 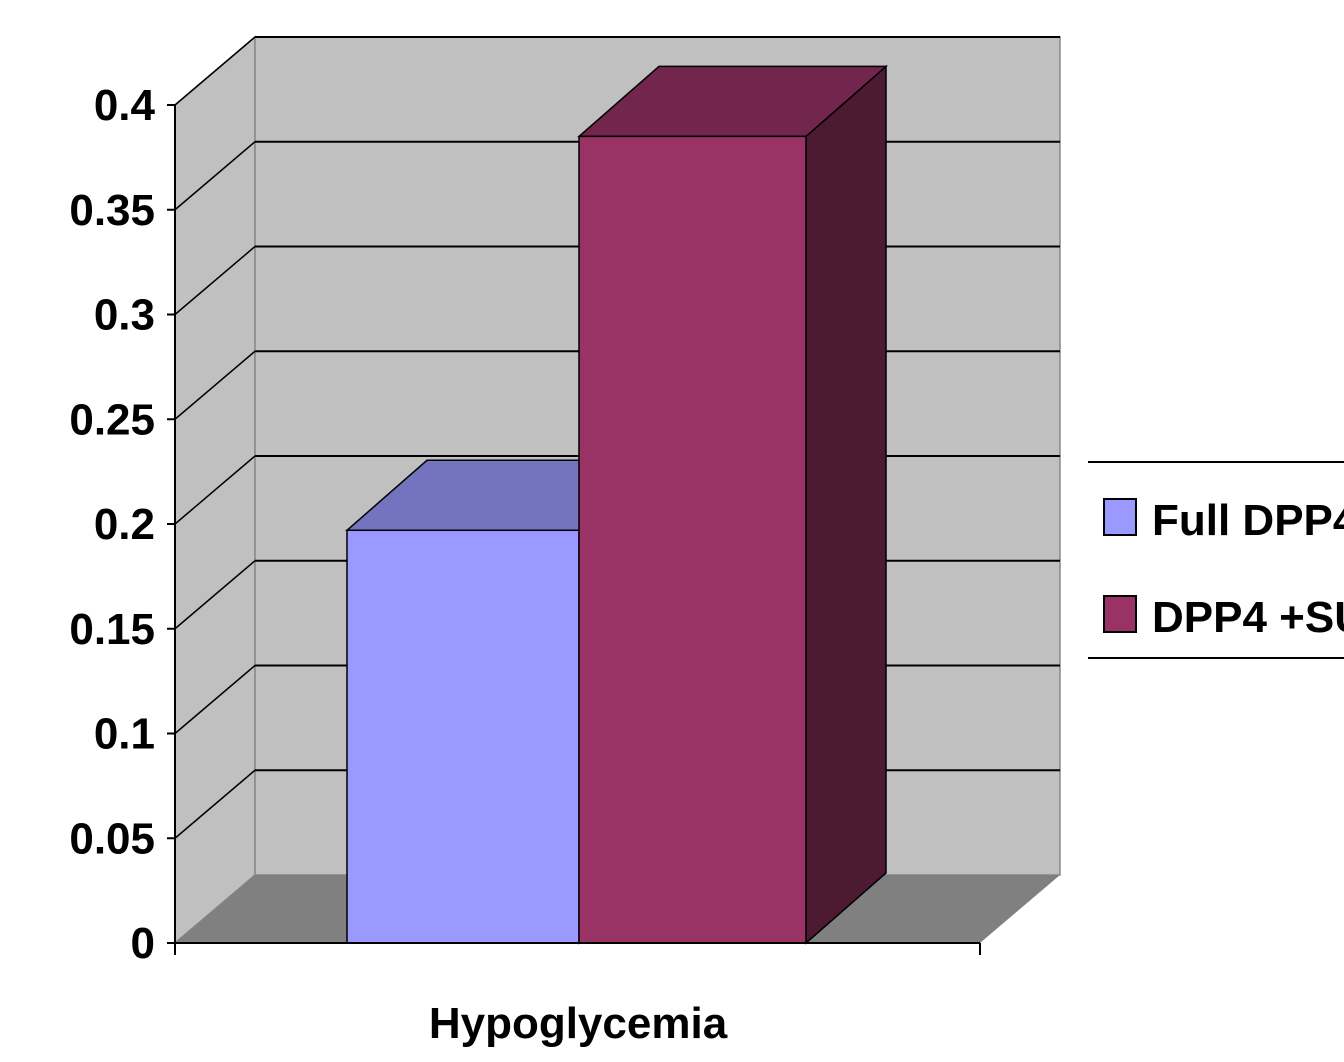 I want to click on y-tick-label: 0.2, so click(x=124, y=524).